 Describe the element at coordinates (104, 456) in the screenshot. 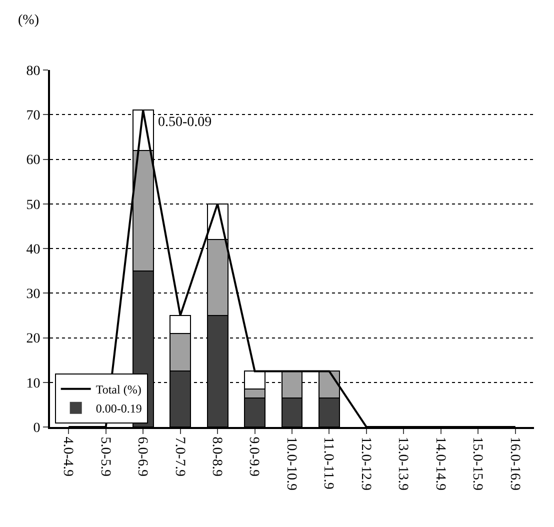

I see `x-tick-label: 5.0-5.9` at that location.